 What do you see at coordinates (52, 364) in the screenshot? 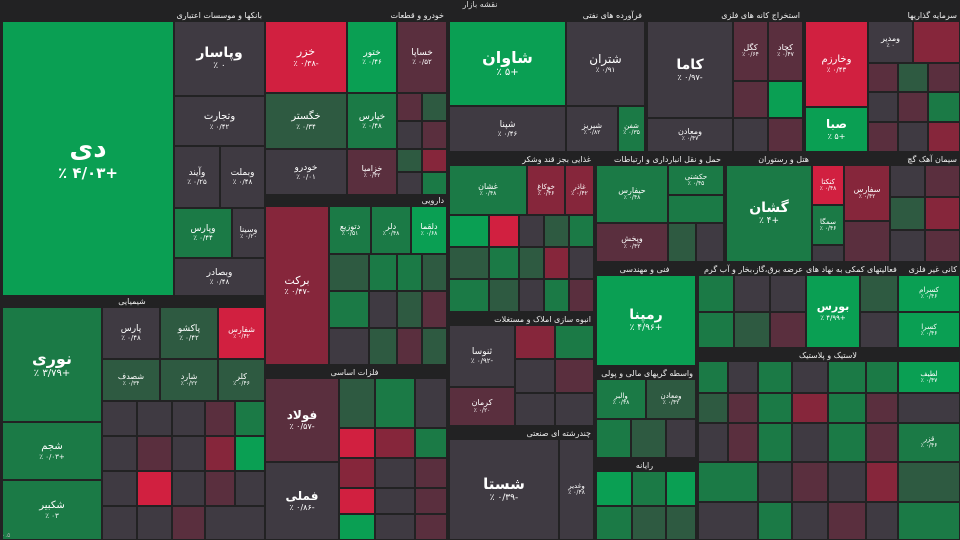
I see `tile-noori: نوری ٪ ۳/۷۹+` at bounding box center [52, 364].